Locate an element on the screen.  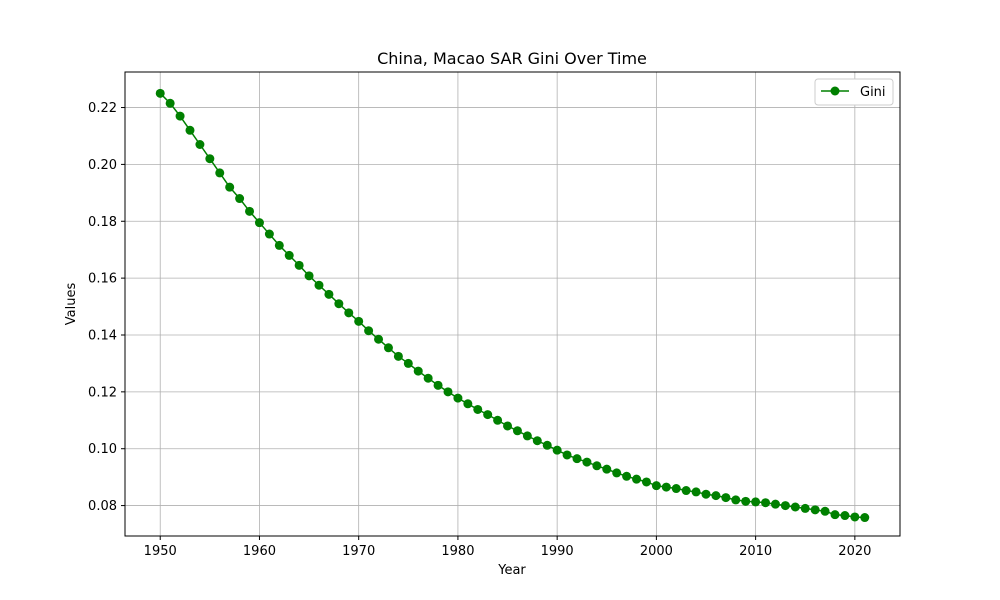
legend-box is located at coordinates (854, 92).